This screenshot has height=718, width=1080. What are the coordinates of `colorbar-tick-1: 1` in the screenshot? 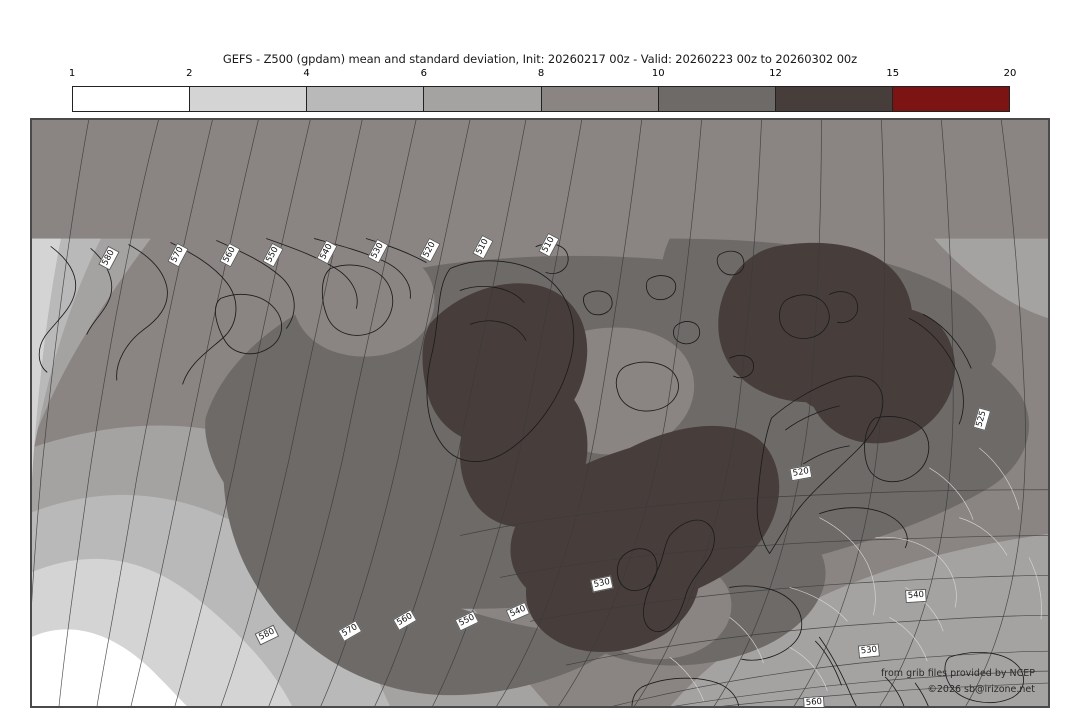 It's located at (72, 73).